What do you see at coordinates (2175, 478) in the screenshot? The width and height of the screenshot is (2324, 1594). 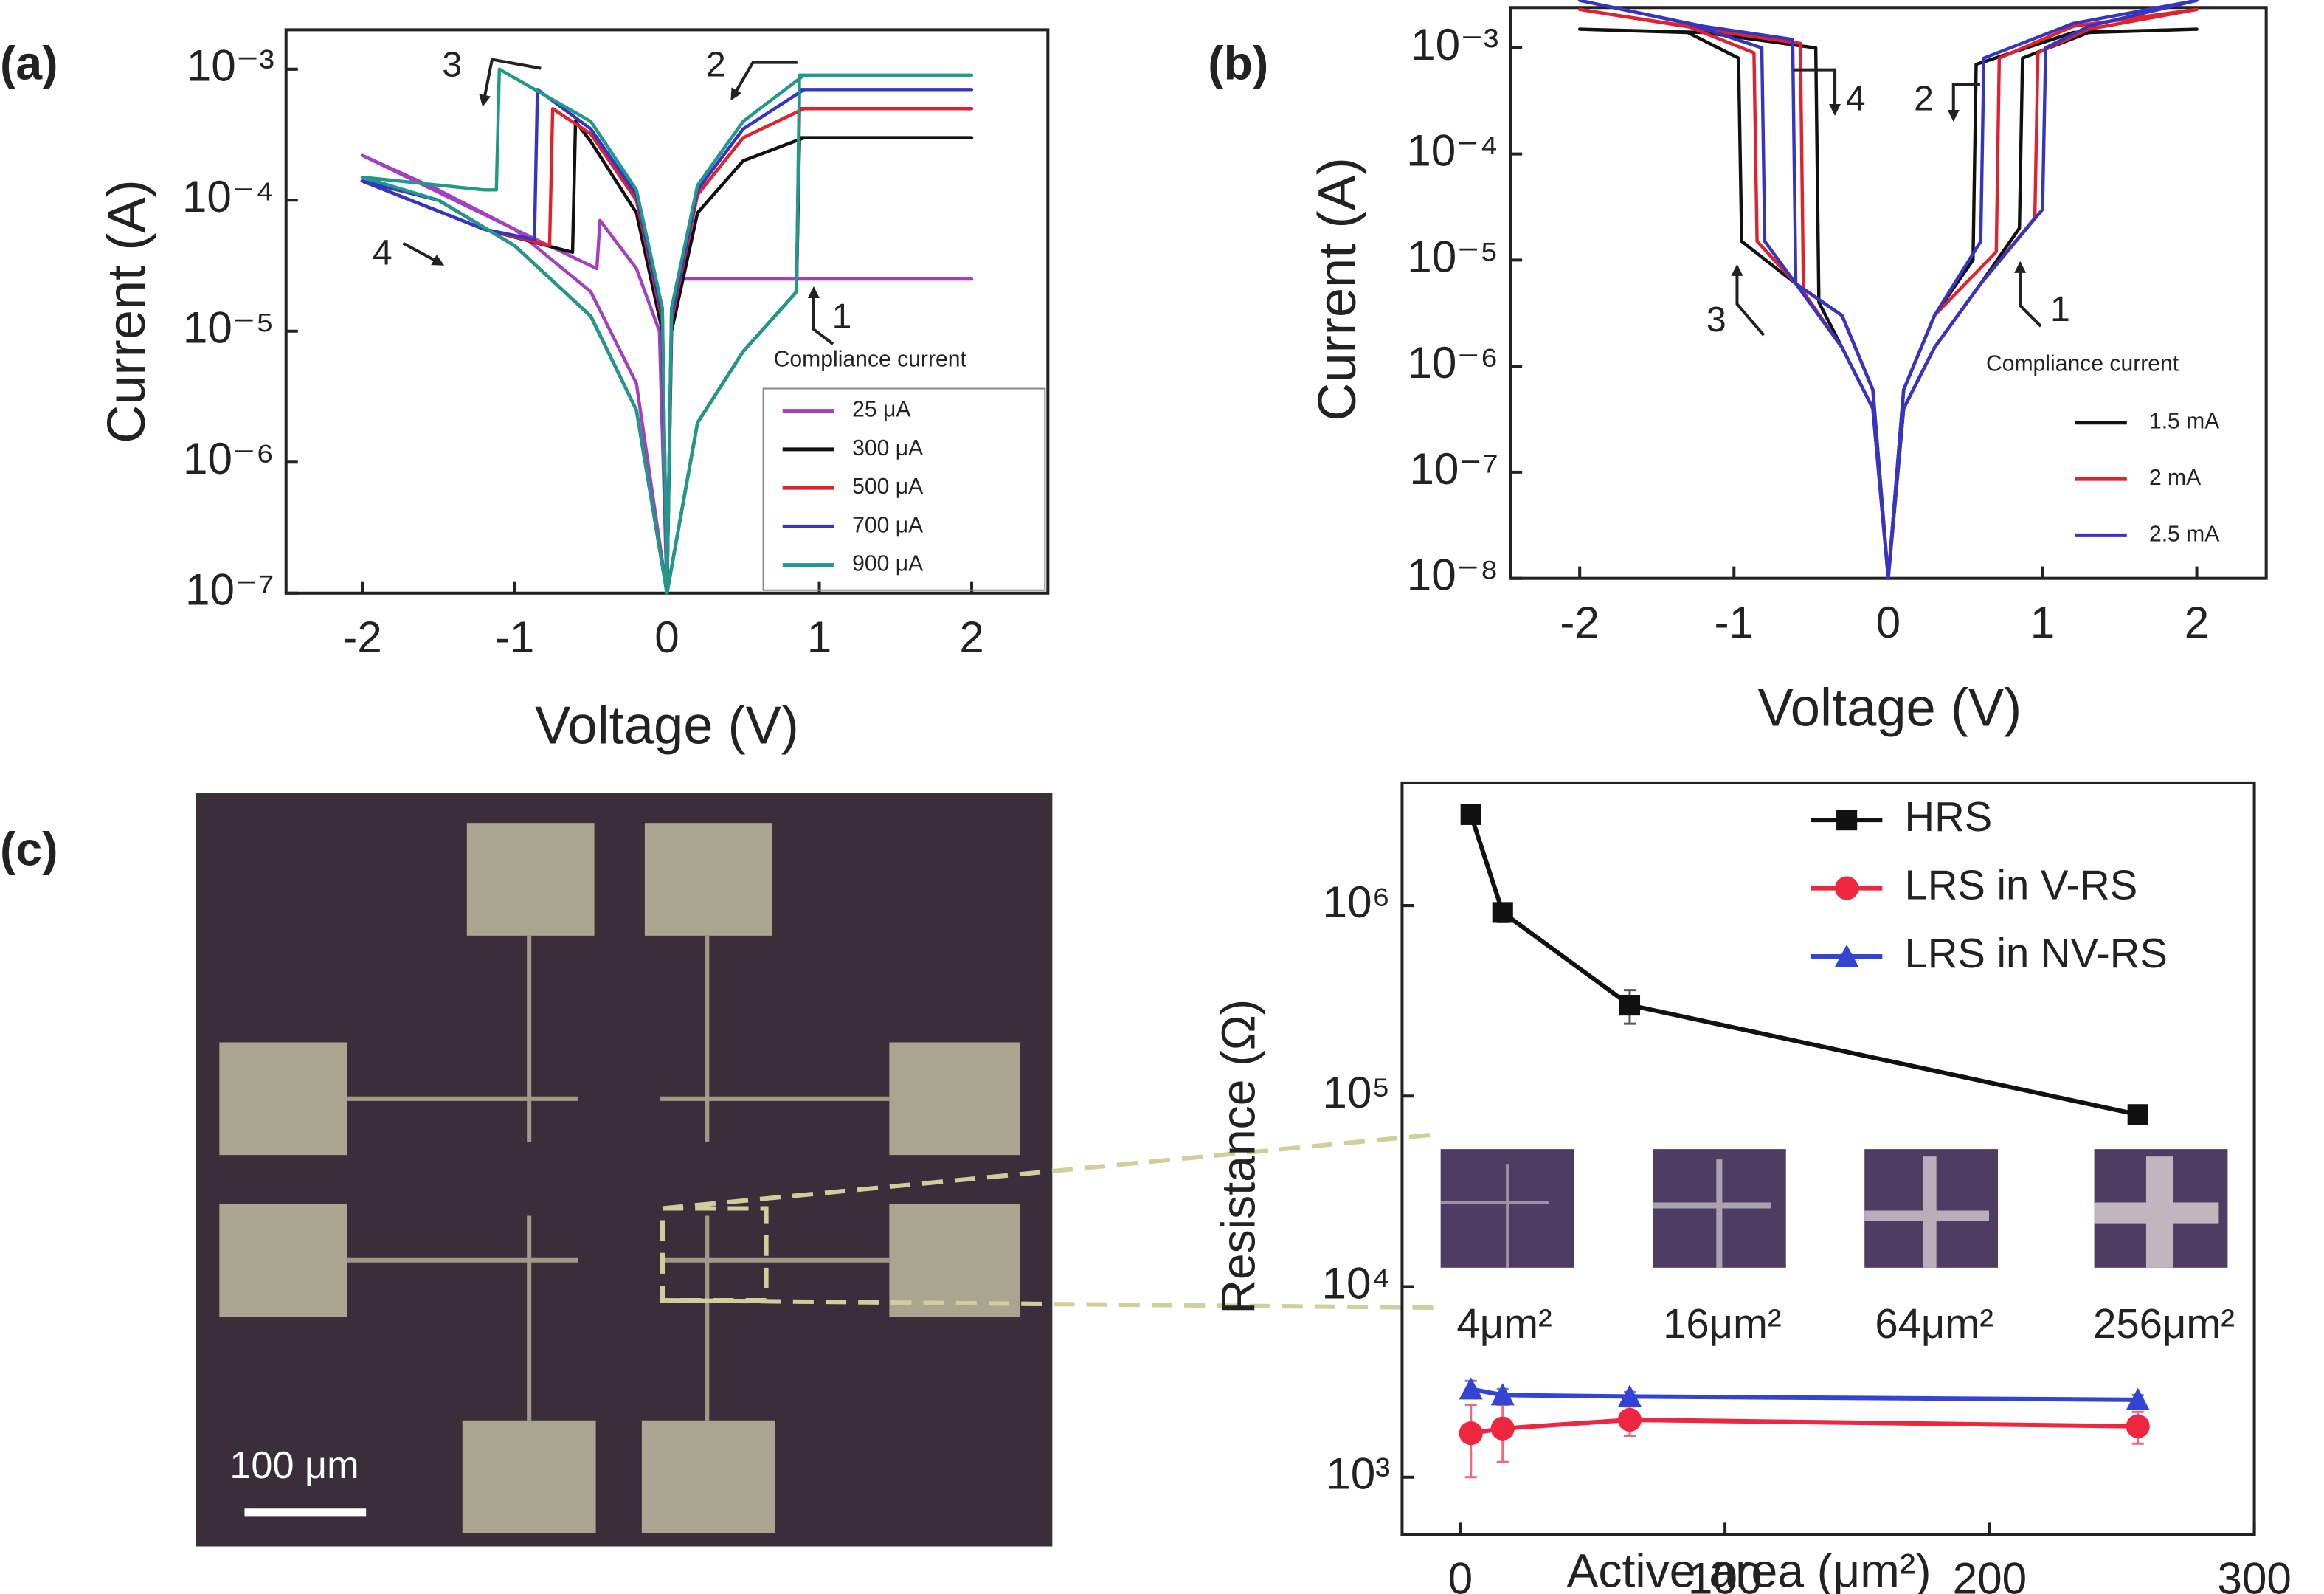 I see `legend-label: 2 mA` at bounding box center [2175, 478].